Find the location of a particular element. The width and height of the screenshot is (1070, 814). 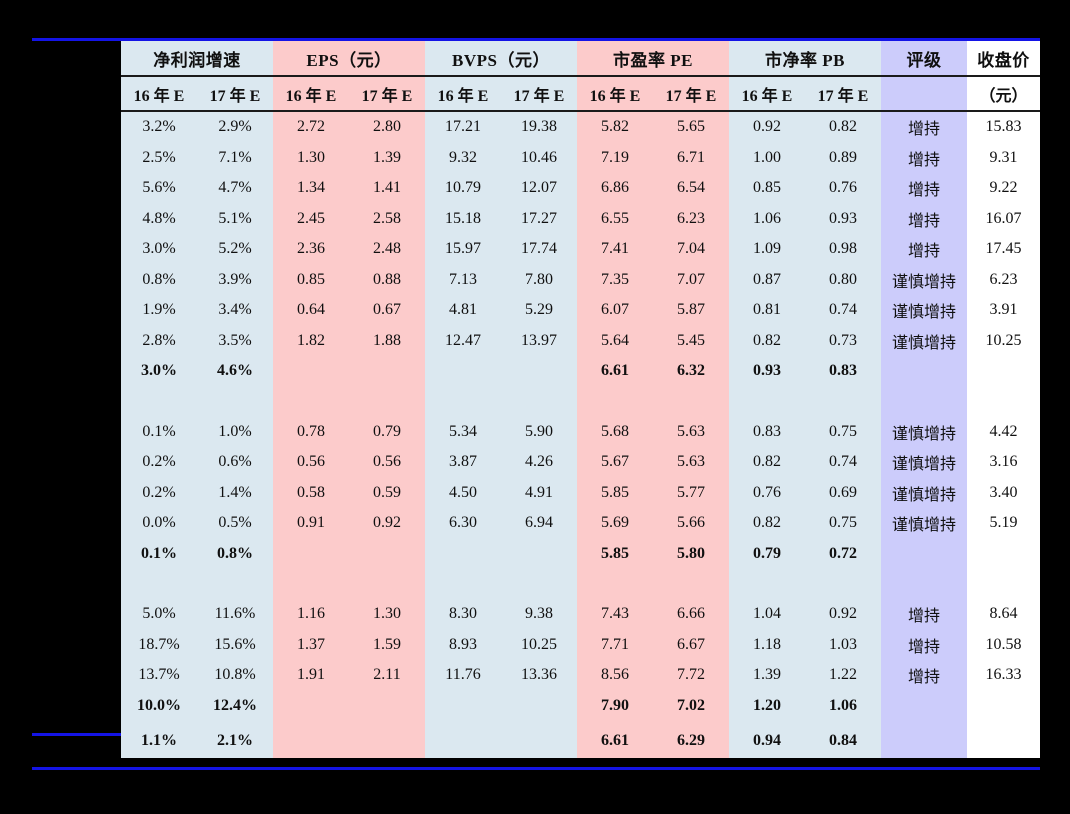

table-cell: 5.34 is located at coordinates (463, 431).